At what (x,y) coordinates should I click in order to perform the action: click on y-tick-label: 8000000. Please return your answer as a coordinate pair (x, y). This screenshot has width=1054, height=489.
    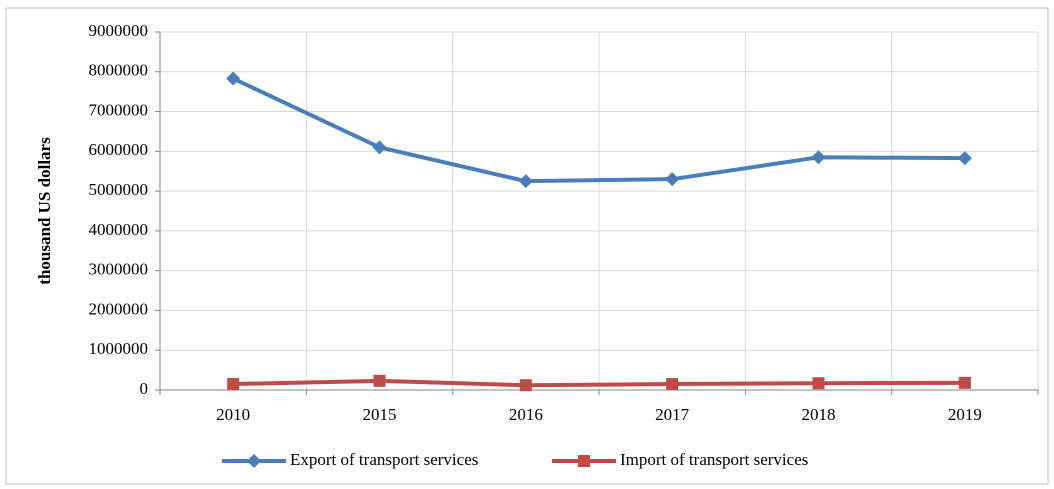
    Looking at the image, I should click on (119, 70).